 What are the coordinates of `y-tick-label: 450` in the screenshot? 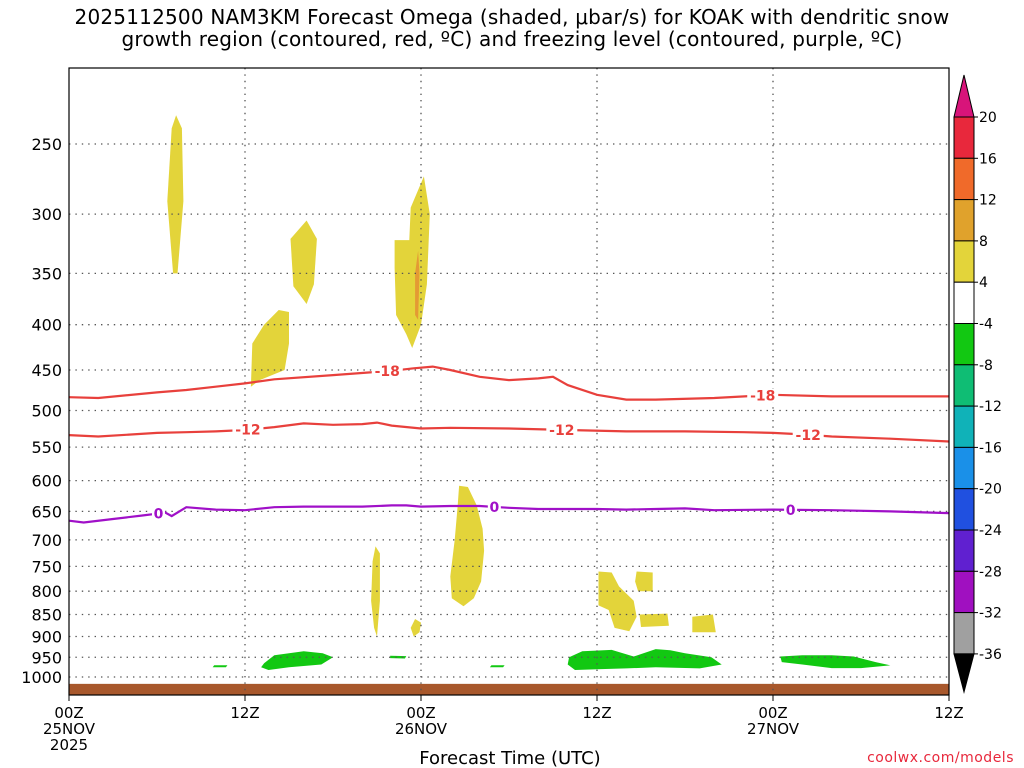 It's located at (46, 370).